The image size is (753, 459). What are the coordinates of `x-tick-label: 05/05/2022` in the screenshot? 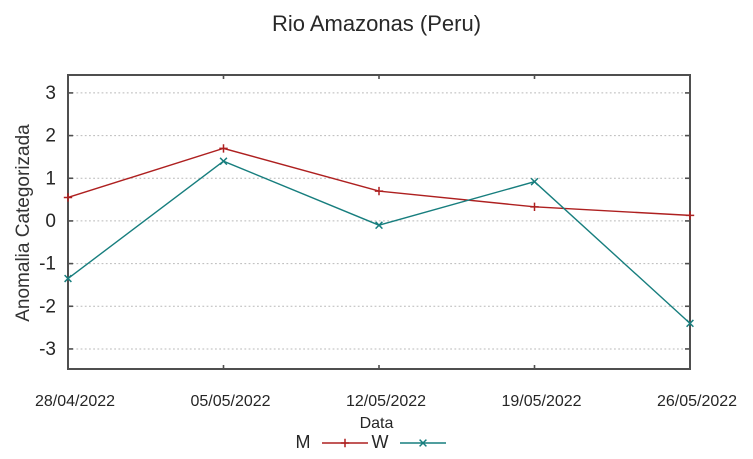 It's located at (230, 401).